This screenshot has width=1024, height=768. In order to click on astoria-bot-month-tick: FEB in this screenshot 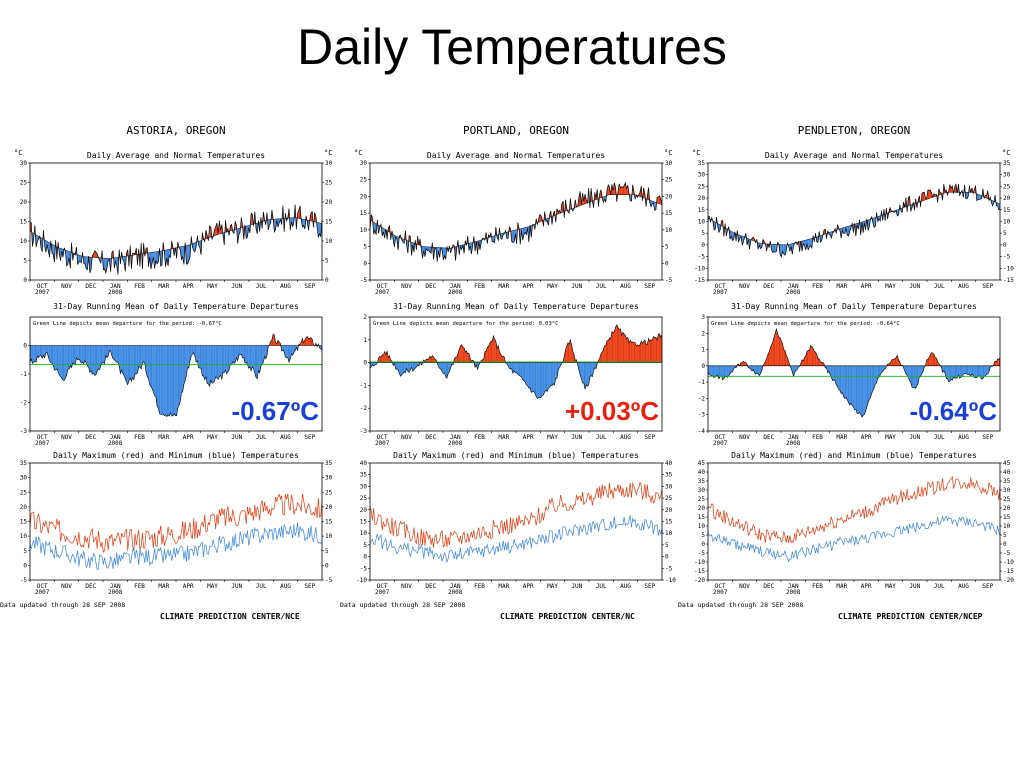, I will do `click(139, 586)`.